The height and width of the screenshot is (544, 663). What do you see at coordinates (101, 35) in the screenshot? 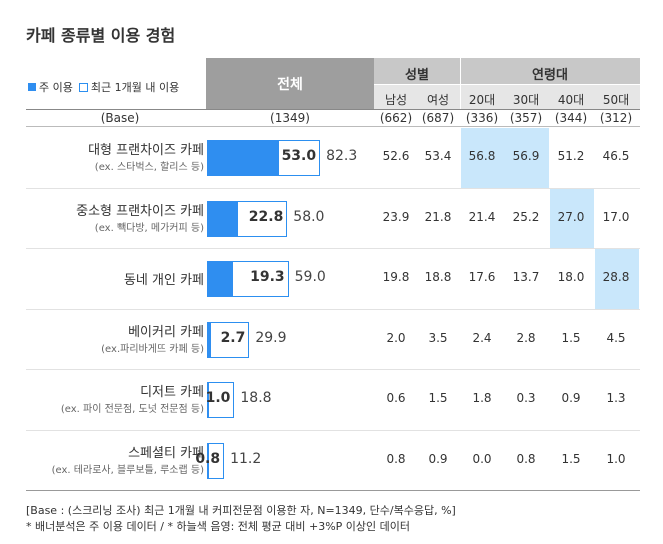
I see `chart-title: 카페 종류별 이용 경험` at bounding box center [101, 35].